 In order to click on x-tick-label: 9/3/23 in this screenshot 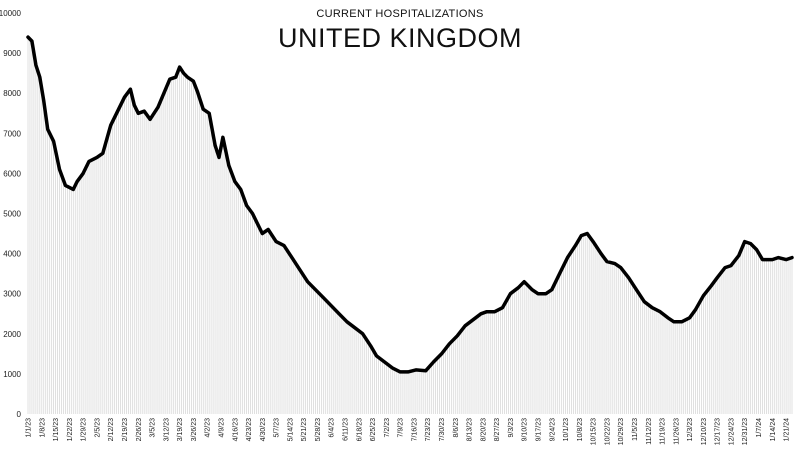, I will do `click(511, 428)`.